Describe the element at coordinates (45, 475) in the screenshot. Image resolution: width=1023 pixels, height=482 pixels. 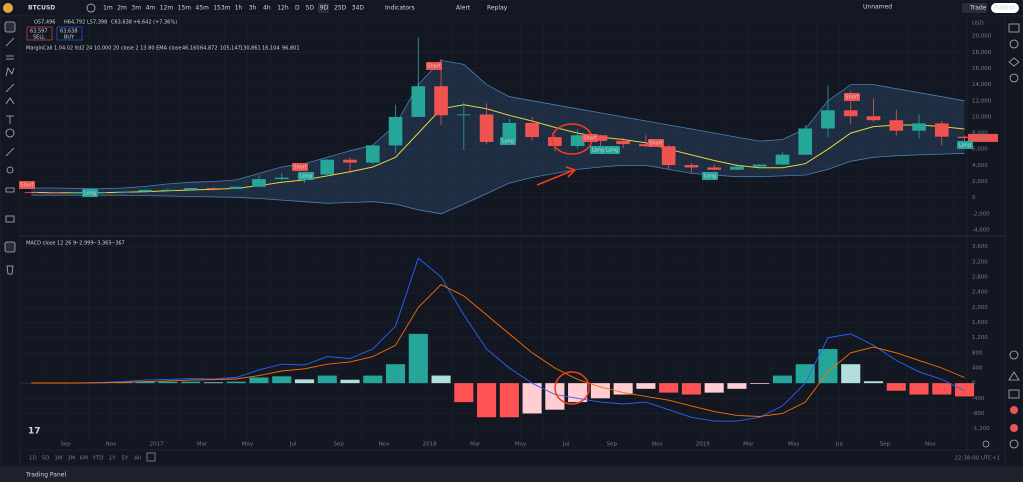
I see `trading-panel-label: Trading Panel` at that location.